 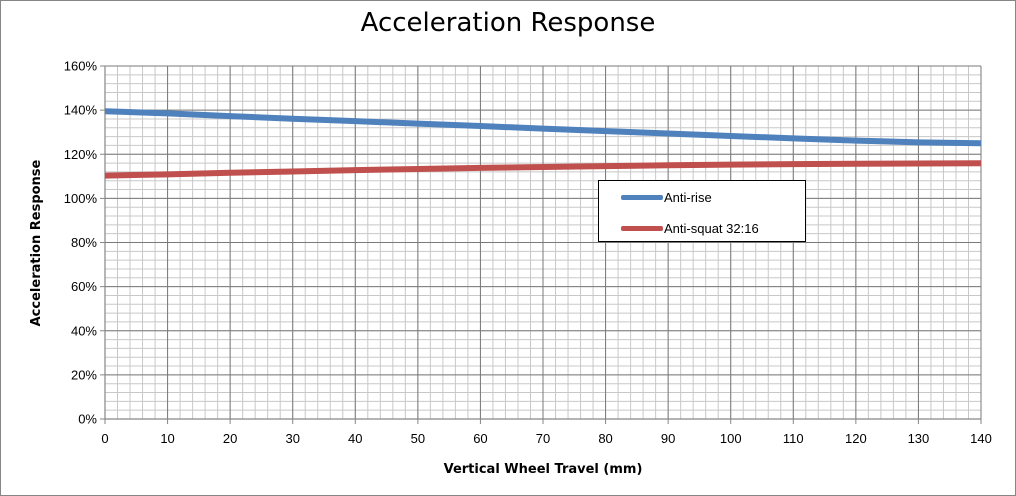 I want to click on legend-item-anti-squat: Anti-squat 32:16, so click(x=690, y=228).